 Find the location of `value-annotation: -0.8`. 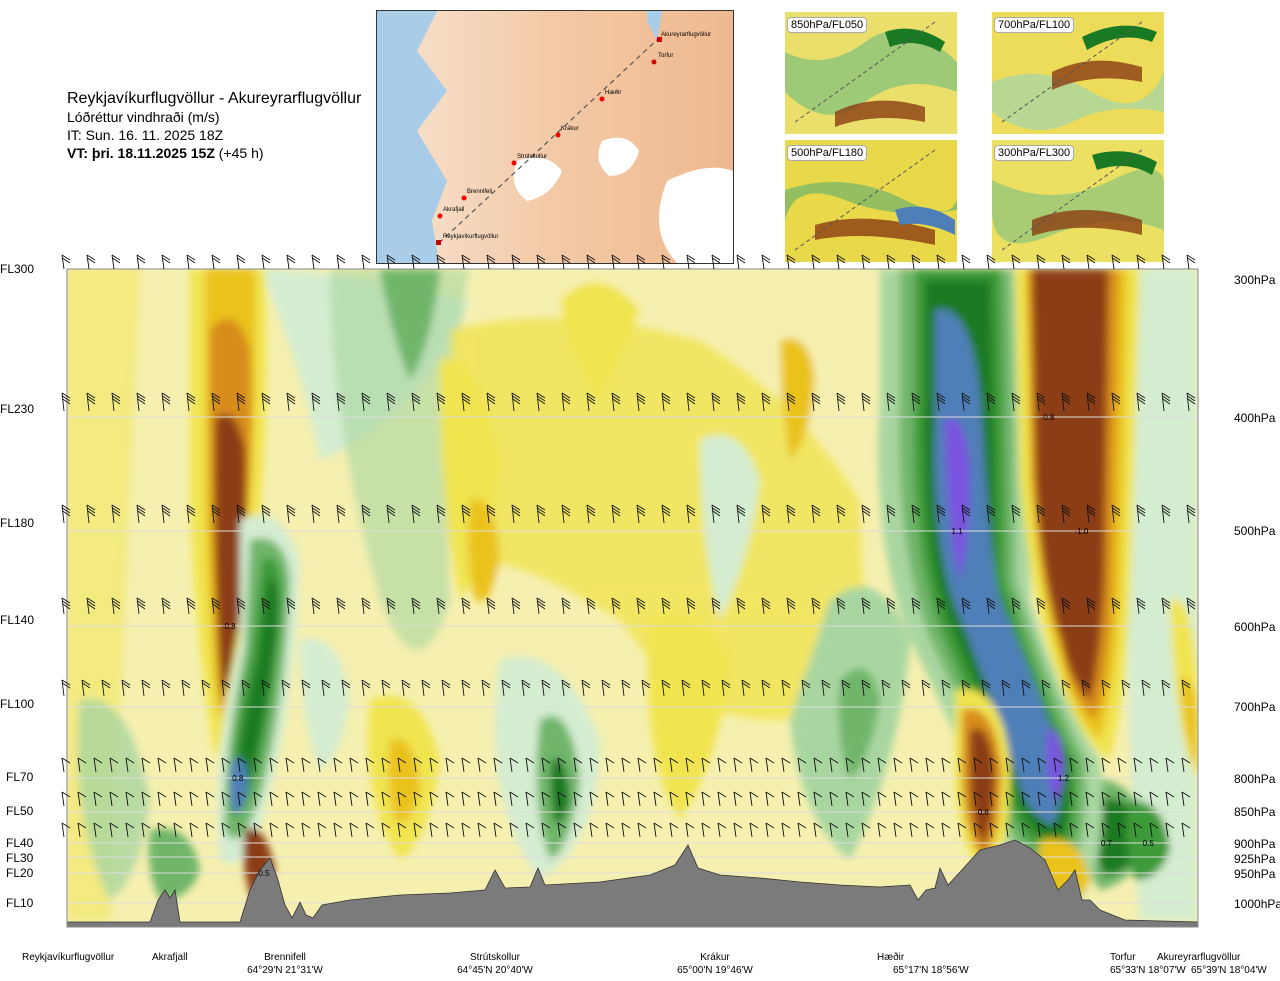

value-annotation: -0.8 is located at coordinates (229, 626).